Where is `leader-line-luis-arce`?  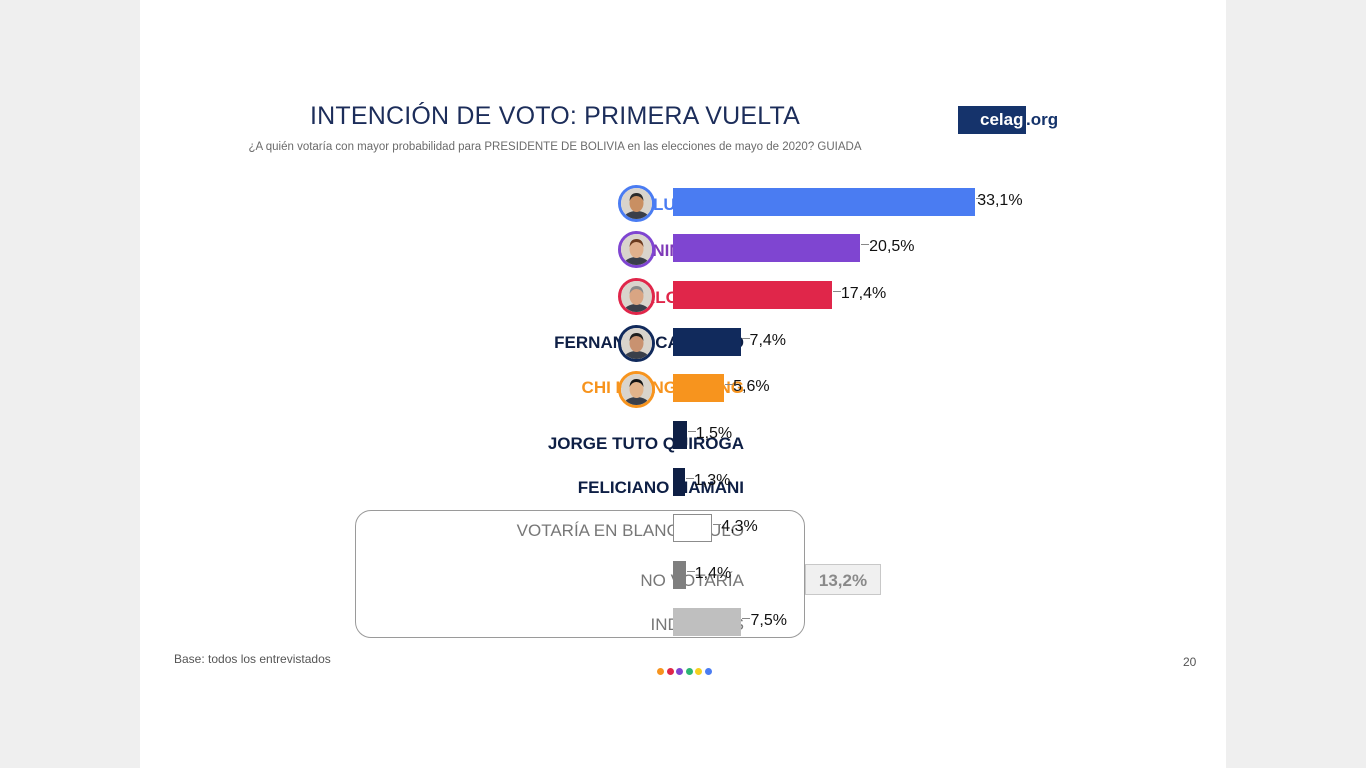
leader-line-luis-arce is located at coordinates (980, 198).